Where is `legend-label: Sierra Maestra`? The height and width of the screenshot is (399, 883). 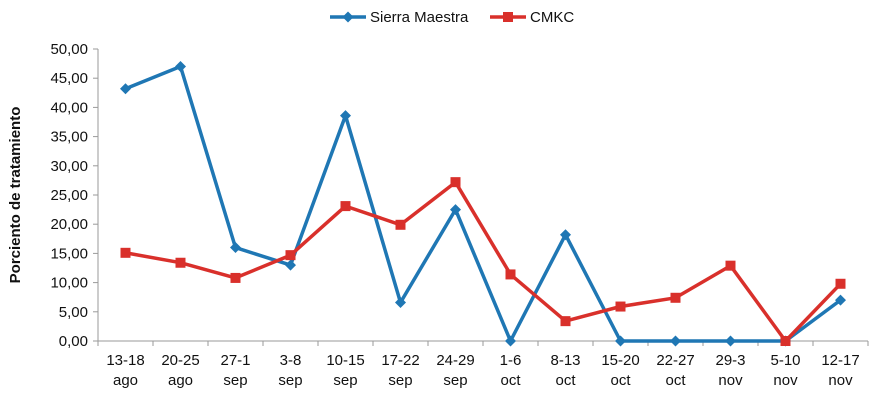
legend-label: Sierra Maestra is located at coordinates (419, 17).